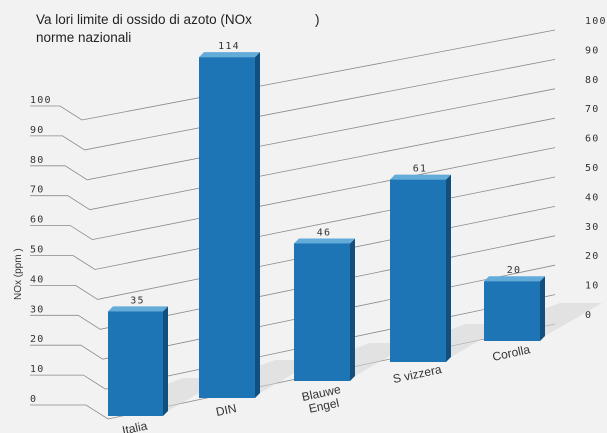 This screenshot has width=607, height=433. Describe the element at coordinates (592, 50) in the screenshot. I see `right-tick-label: 90` at that location.